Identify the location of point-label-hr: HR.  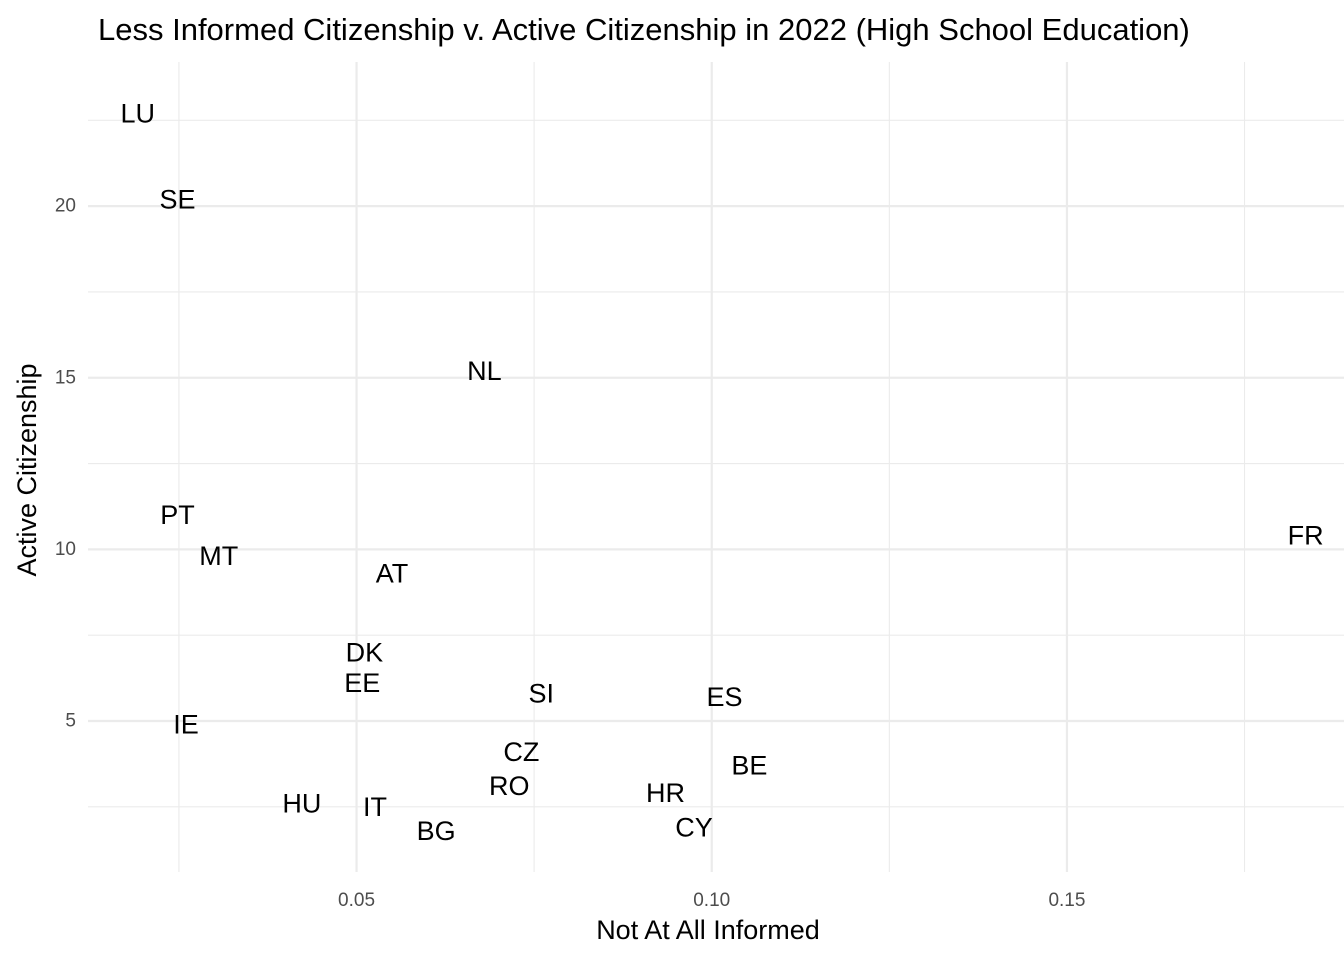
(665, 793).